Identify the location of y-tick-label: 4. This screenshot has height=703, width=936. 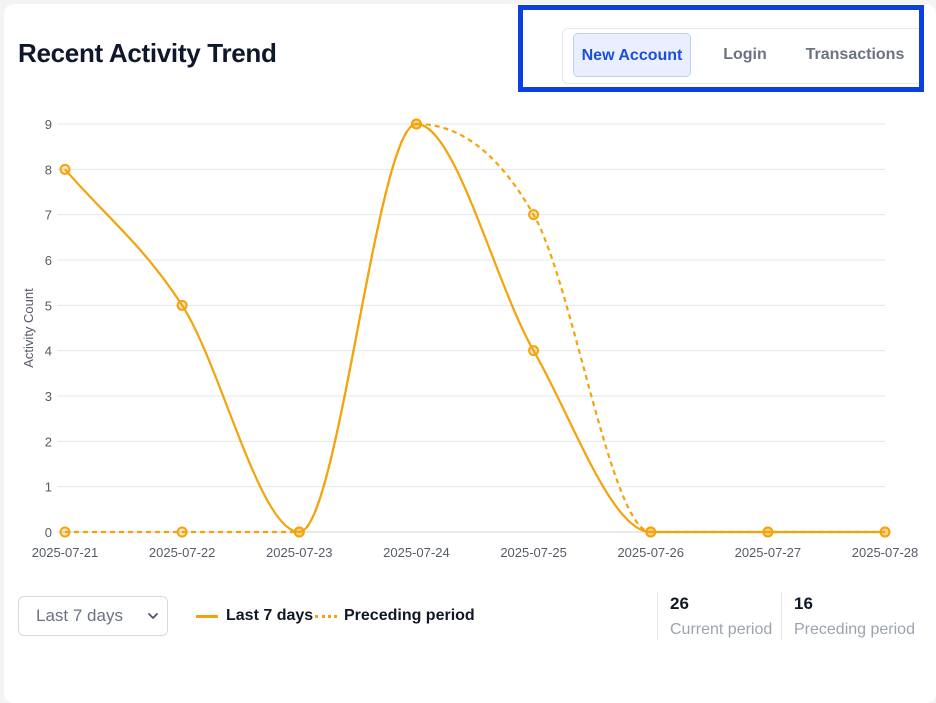
(48, 351).